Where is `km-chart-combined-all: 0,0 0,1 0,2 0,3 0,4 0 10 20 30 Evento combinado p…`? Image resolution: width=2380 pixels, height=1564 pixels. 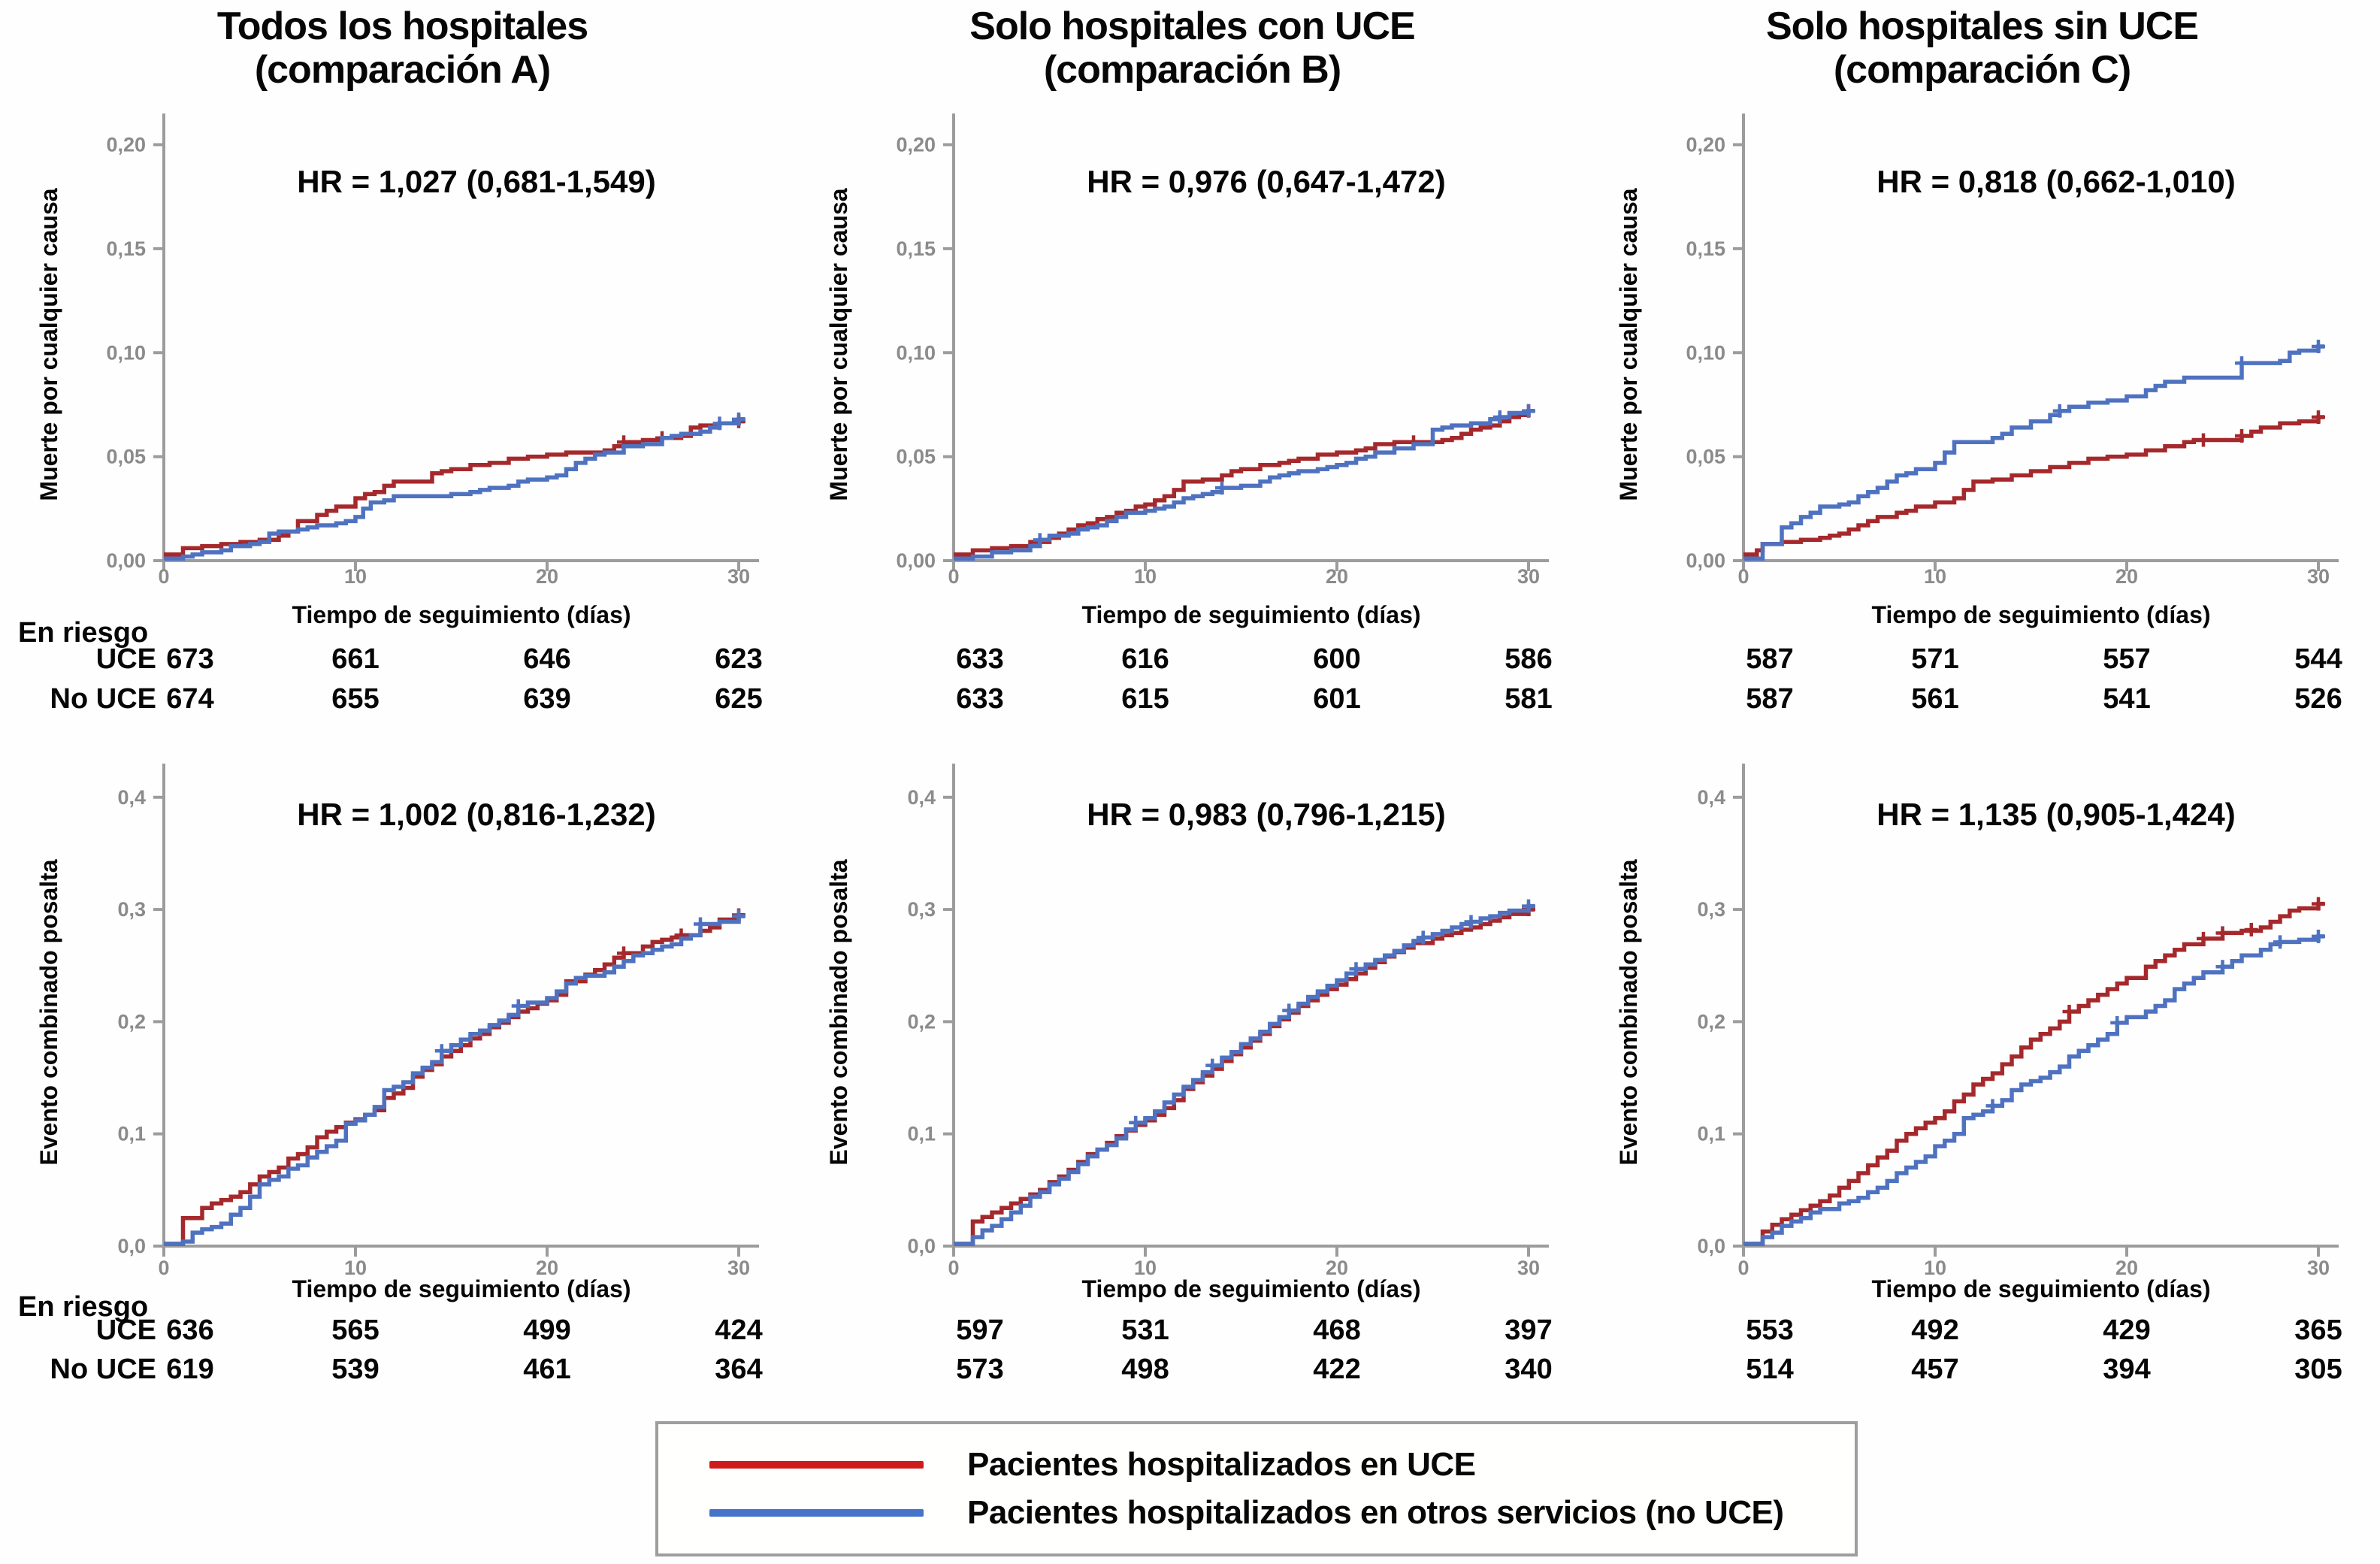
km-chart-combined-all: 0,0 0,1 0,2 0,3 0,4 0 10 20 30 Evento combinado p… is located at coordinates (391, 1074).